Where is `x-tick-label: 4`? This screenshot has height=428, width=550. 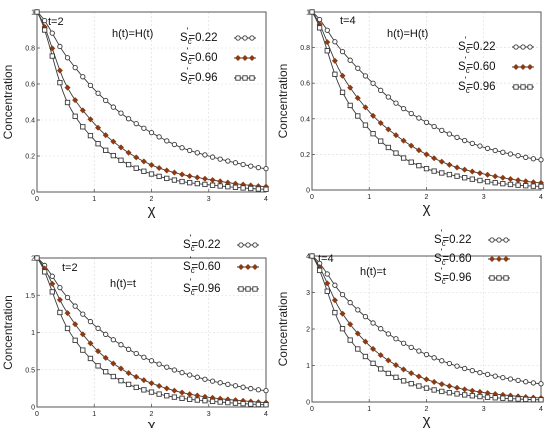 x-tick-label: 4 is located at coordinates (541, 197).